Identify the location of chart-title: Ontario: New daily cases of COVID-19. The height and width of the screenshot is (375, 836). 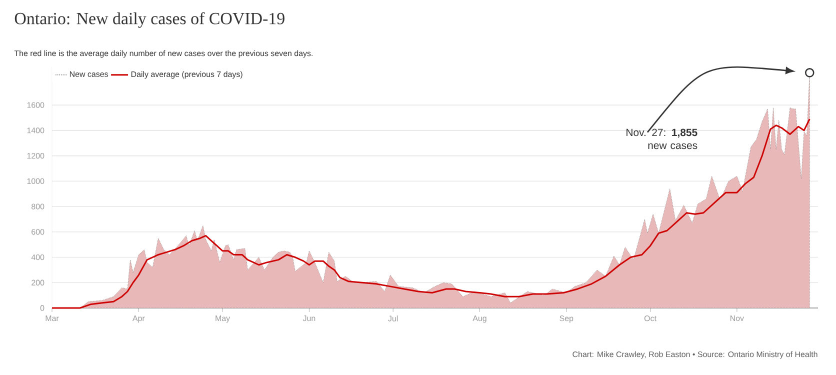
(149, 20).